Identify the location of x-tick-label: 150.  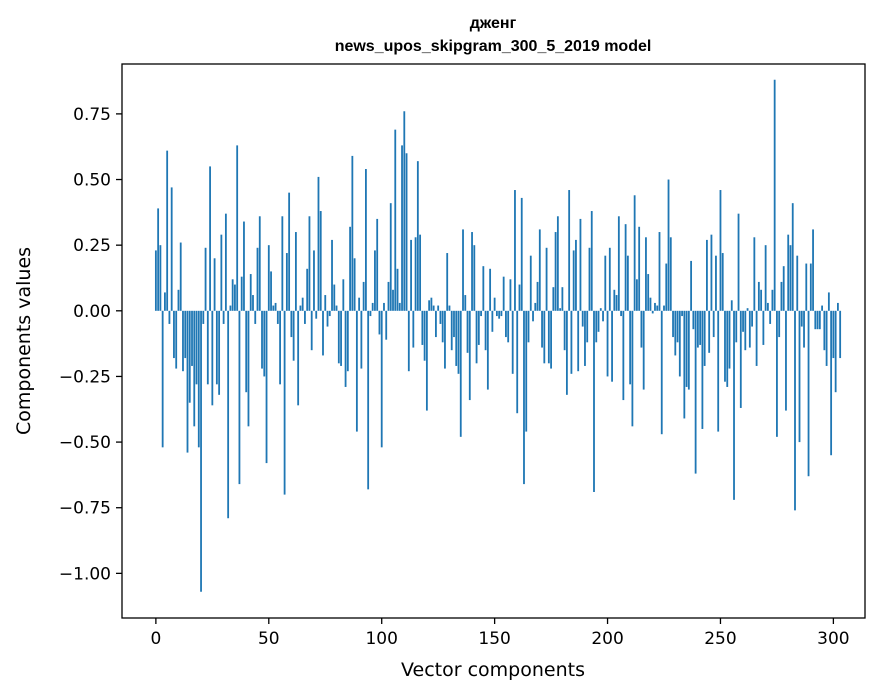
(494, 639).